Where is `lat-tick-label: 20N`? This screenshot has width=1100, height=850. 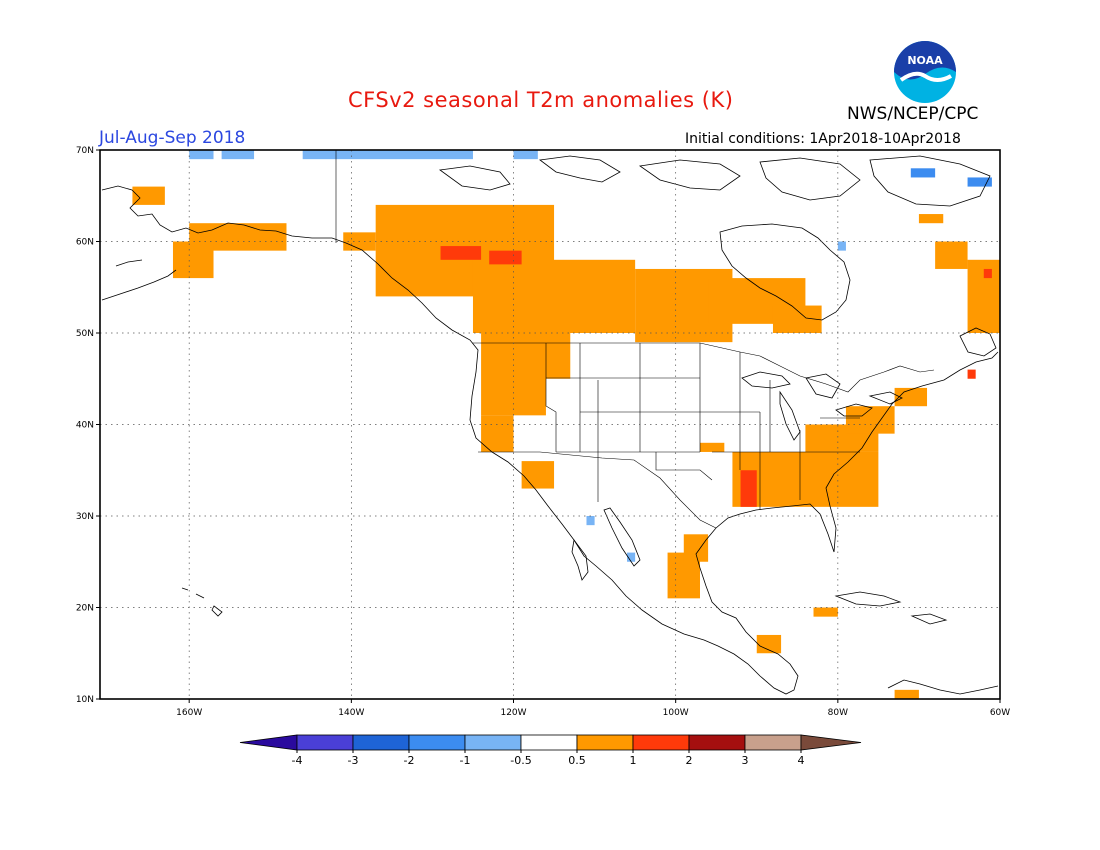 lat-tick-label: 20N is located at coordinates (85, 609).